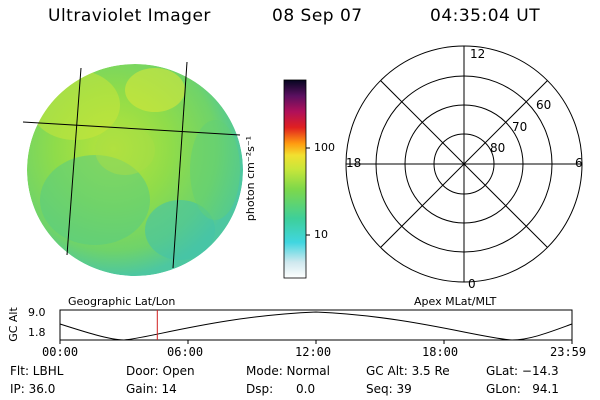 This screenshot has width=600, height=400. Describe the element at coordinates (568, 352) in the screenshot. I see `altitude-xtick-4: 23:59` at that location.